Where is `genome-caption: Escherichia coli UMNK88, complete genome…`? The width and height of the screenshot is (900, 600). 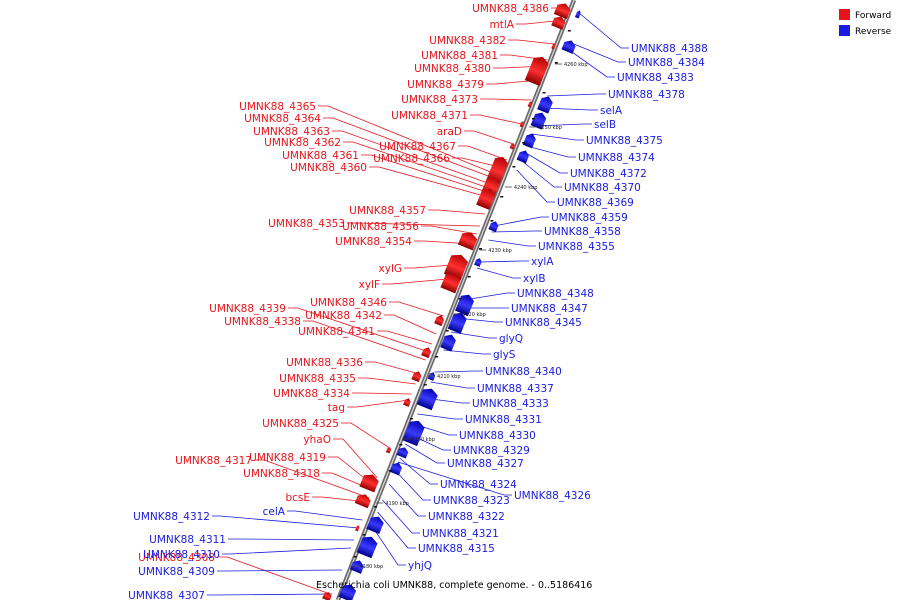 genome-caption: Escherichia coli UMNK88, complete genome… is located at coordinates (454, 585).